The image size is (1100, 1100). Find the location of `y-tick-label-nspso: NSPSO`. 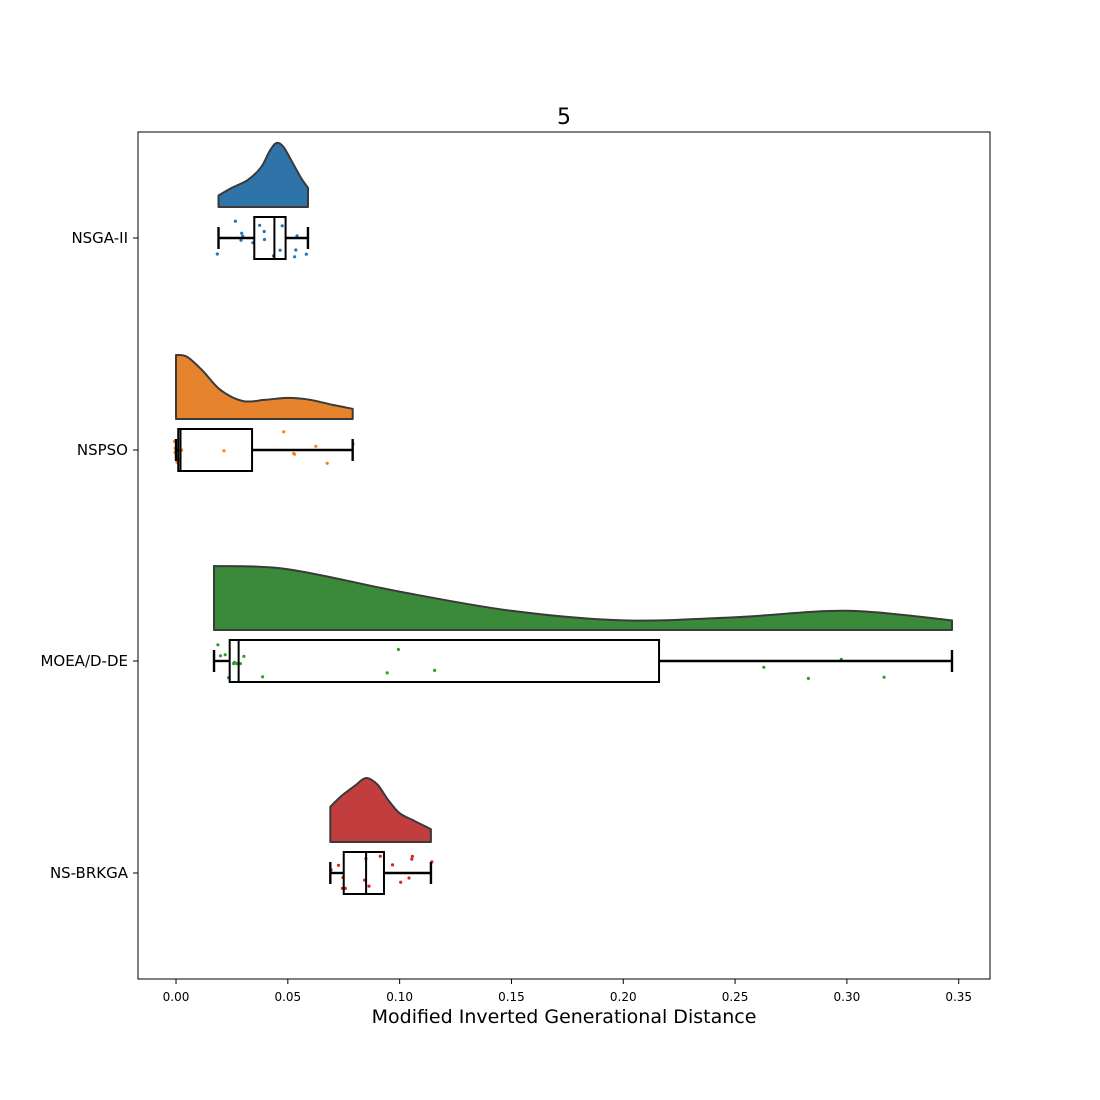

y-tick-label-nspso: NSPSO is located at coordinates (102, 450).